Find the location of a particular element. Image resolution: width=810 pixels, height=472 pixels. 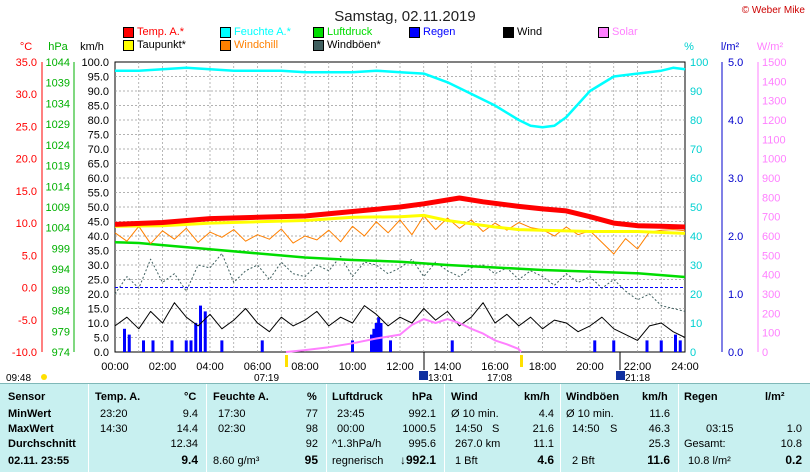

temp-min-value: 9.4 is located at coordinates (190, 414).